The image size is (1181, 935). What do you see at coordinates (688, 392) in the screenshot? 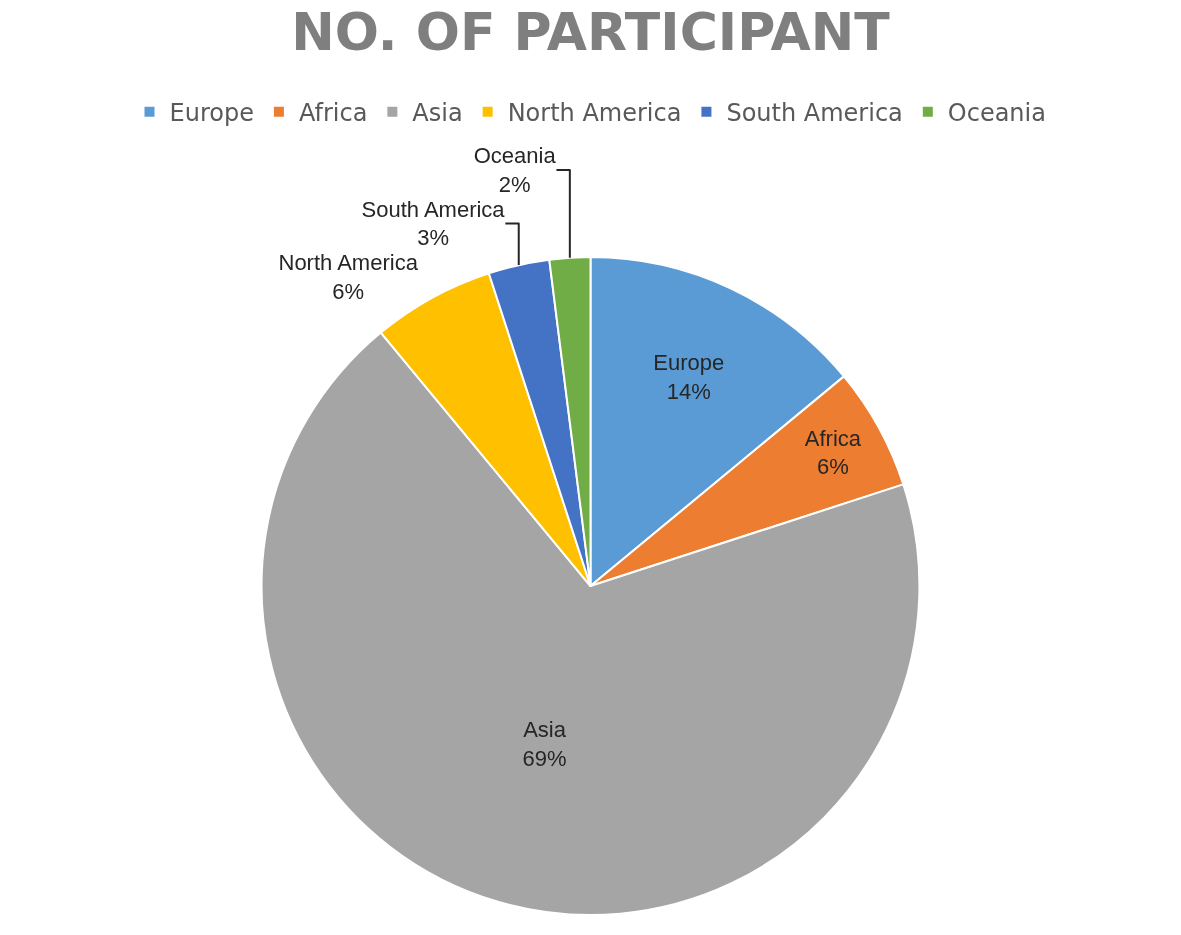
I see `data-label: 14%` at bounding box center [688, 392].